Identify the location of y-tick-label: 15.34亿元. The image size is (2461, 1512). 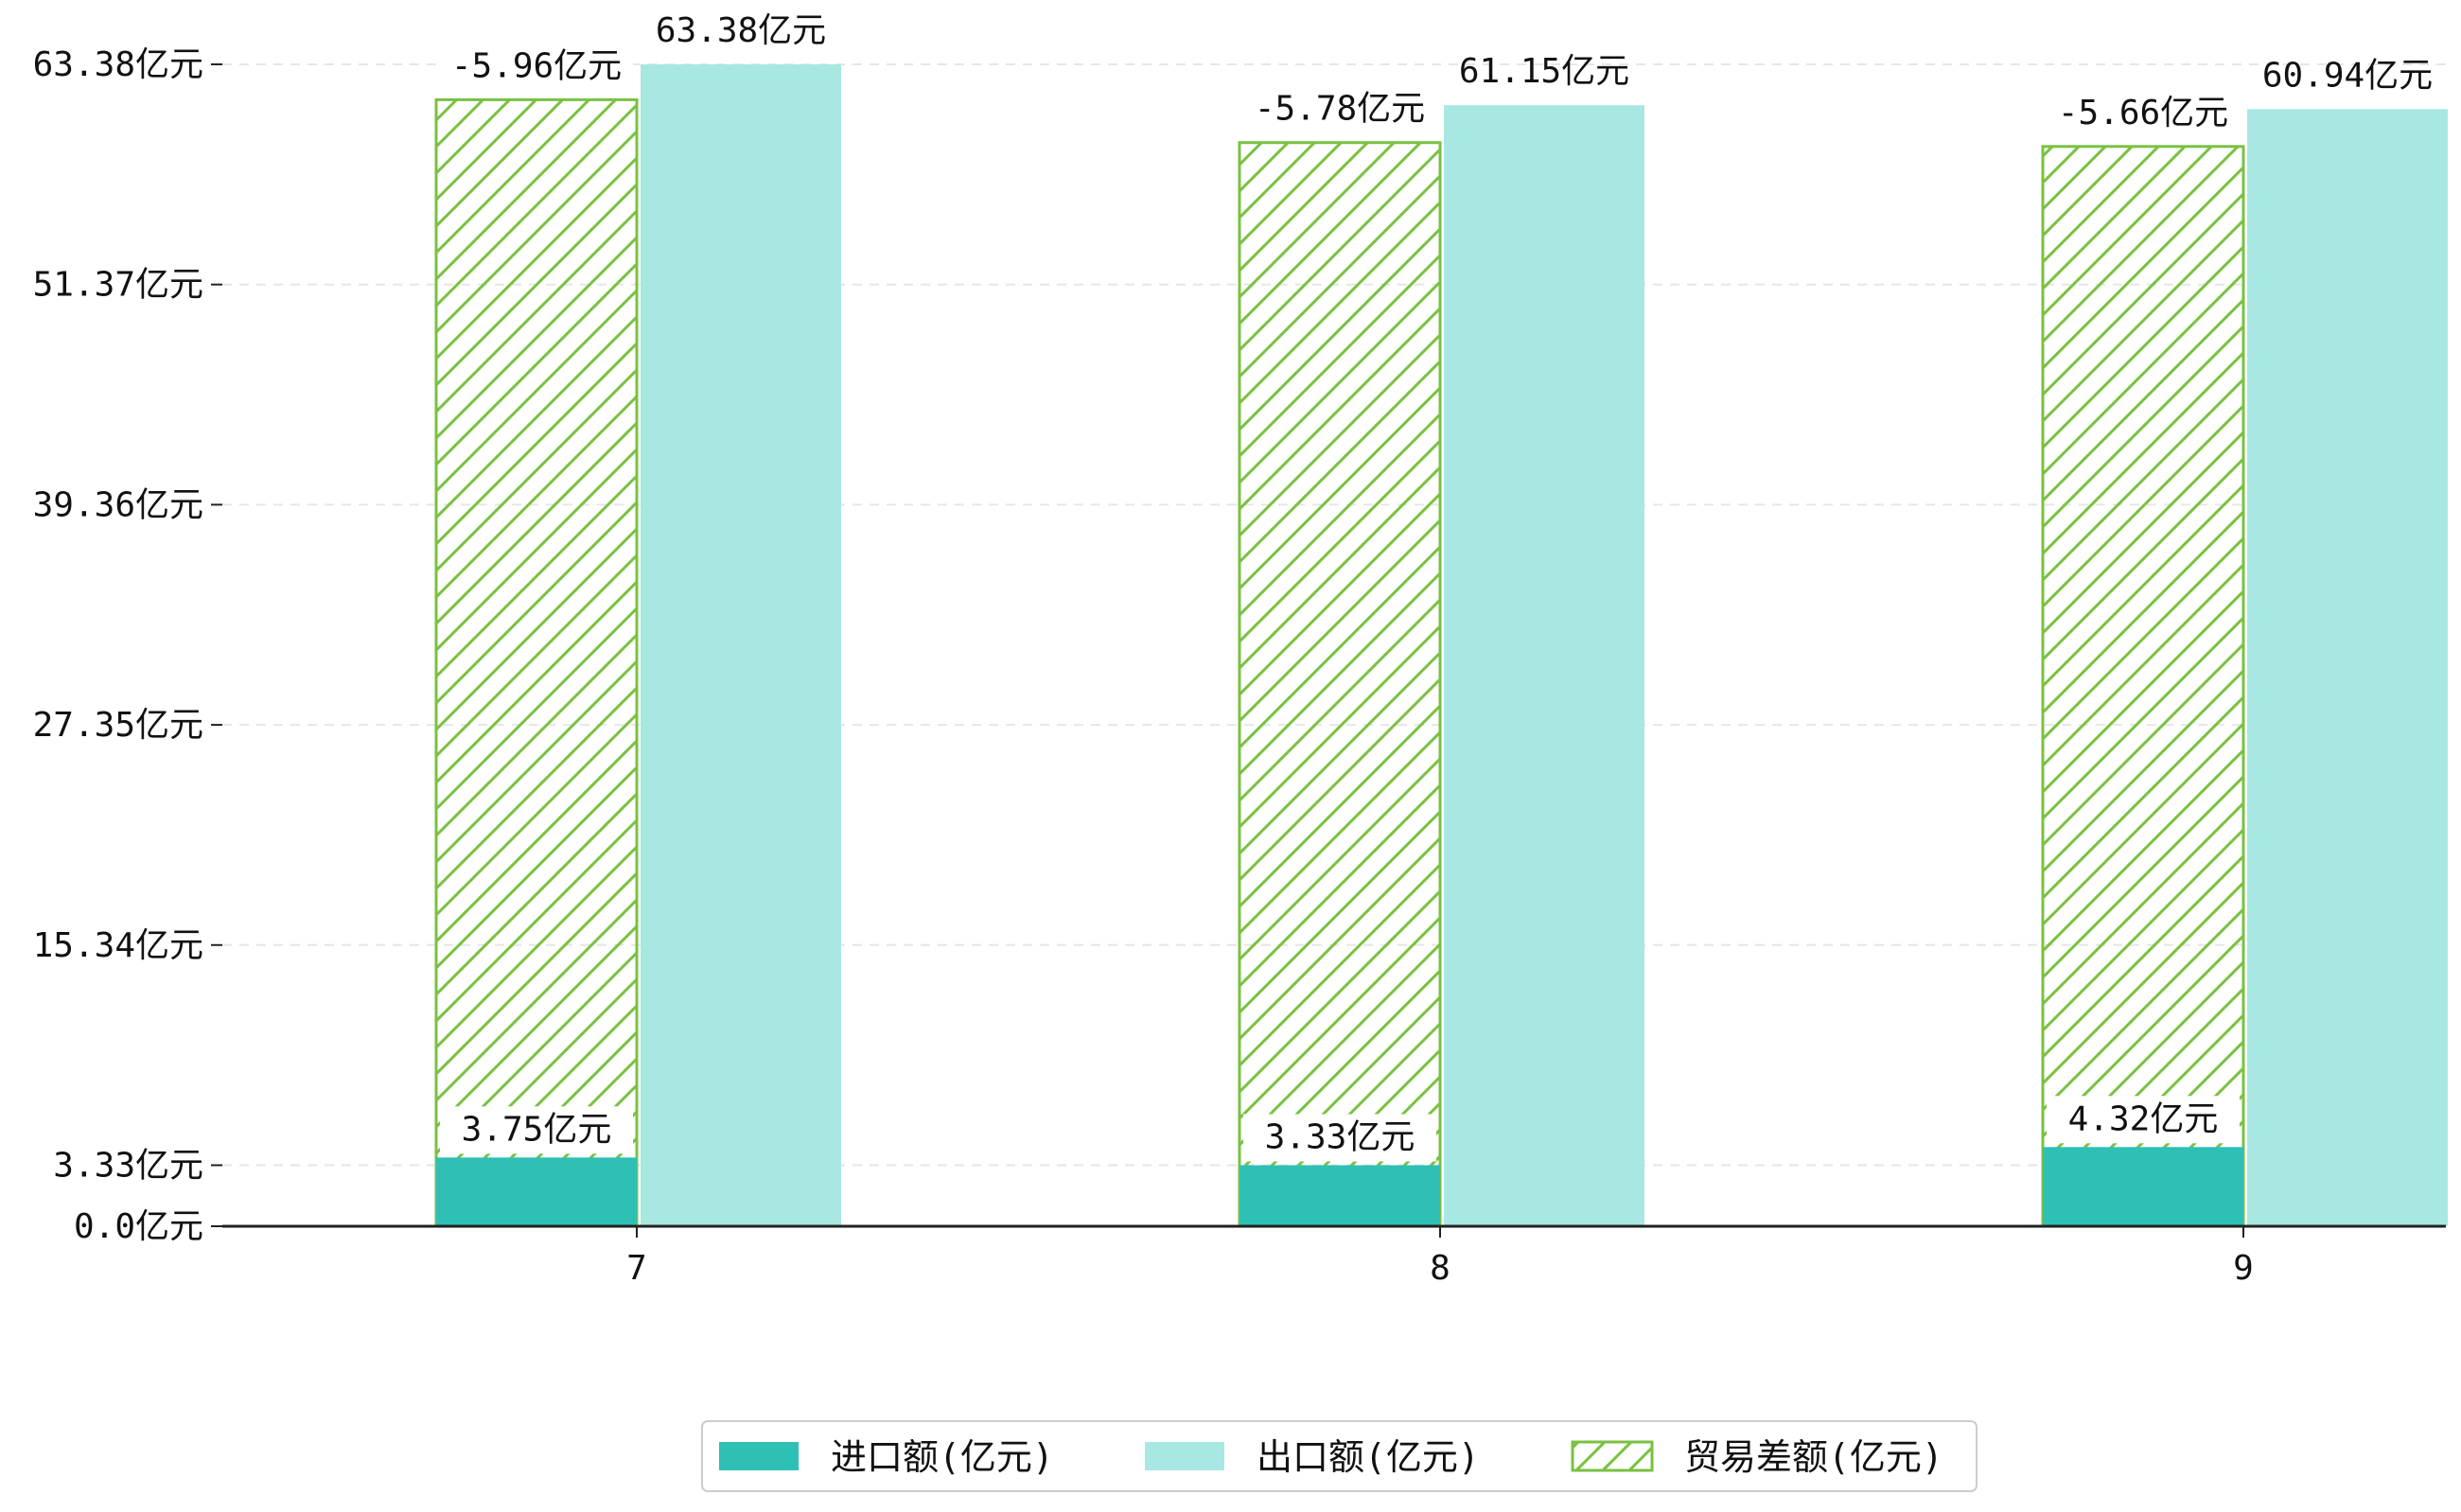
(118, 945).